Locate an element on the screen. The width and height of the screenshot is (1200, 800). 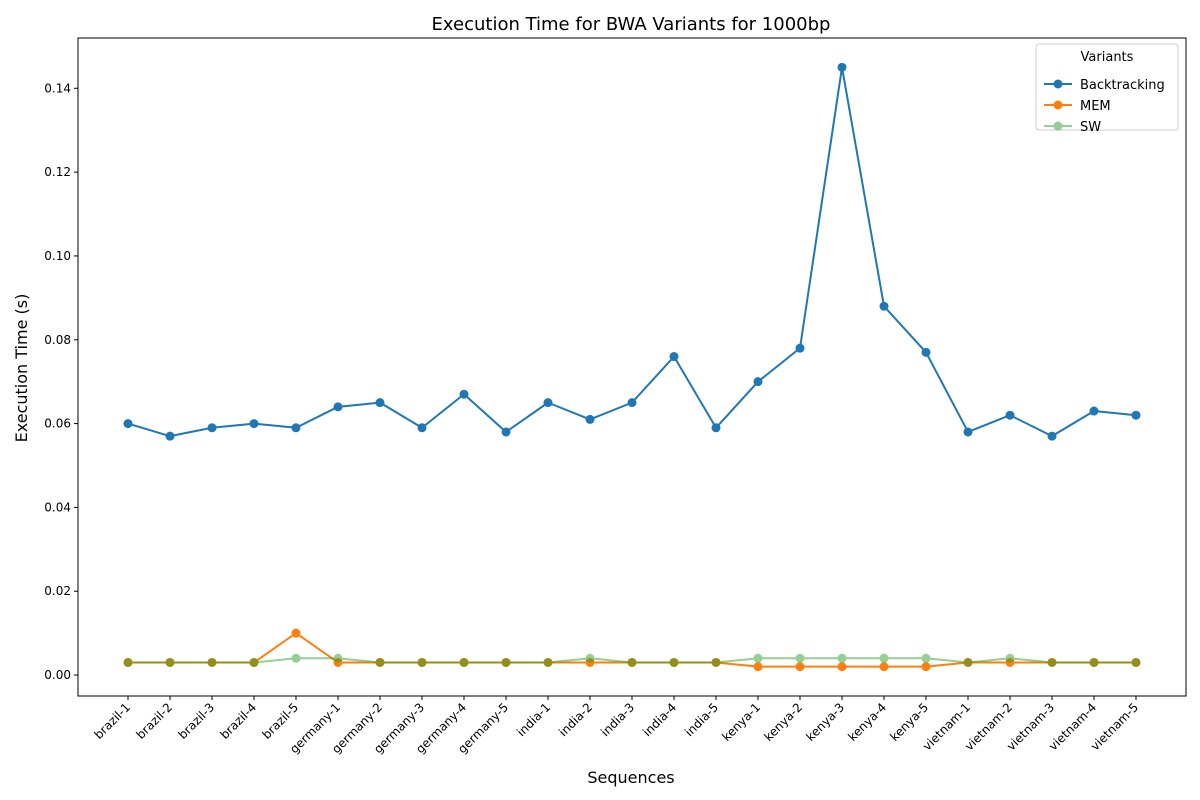
x-tick-label: brazil-2 is located at coordinates (155, 721).